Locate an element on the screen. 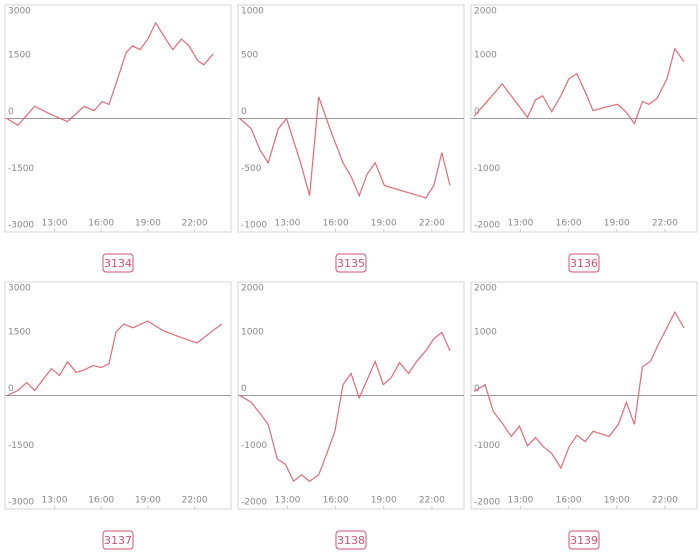 This screenshot has height=554, width=700. chart-tag: 3139 is located at coordinates (584, 540).